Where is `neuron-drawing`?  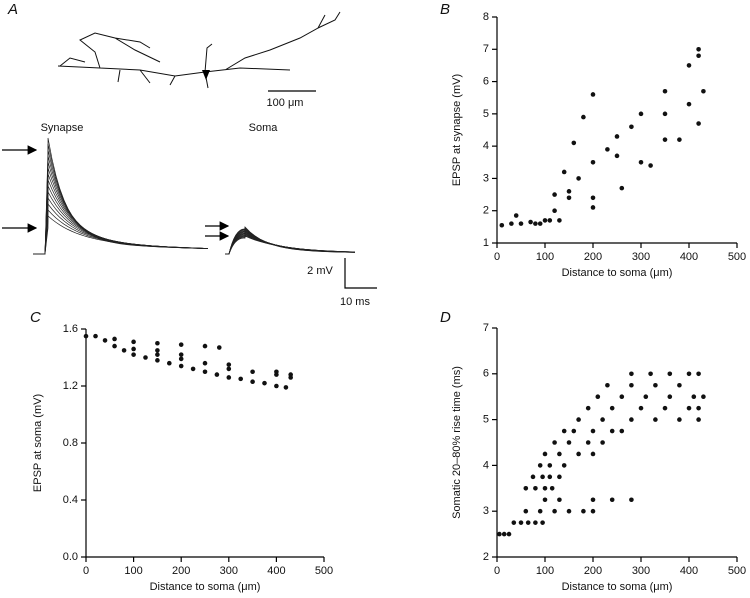 neuron-drawing is located at coordinates (199, 50).